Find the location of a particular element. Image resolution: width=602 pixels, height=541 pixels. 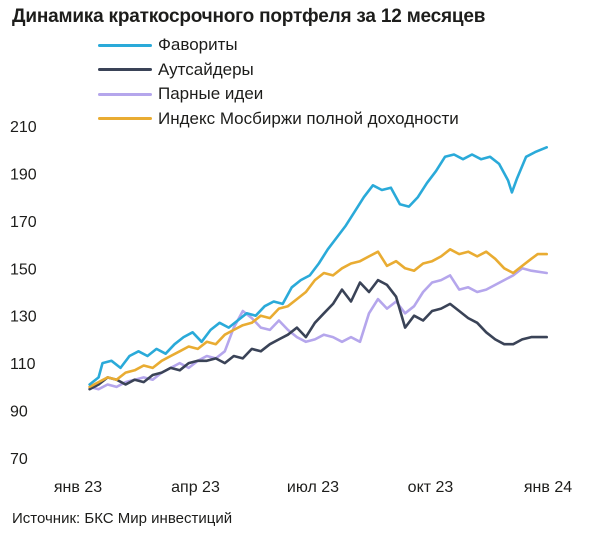

legend-label-pair-ideas: Парные идеи is located at coordinates (211, 94).